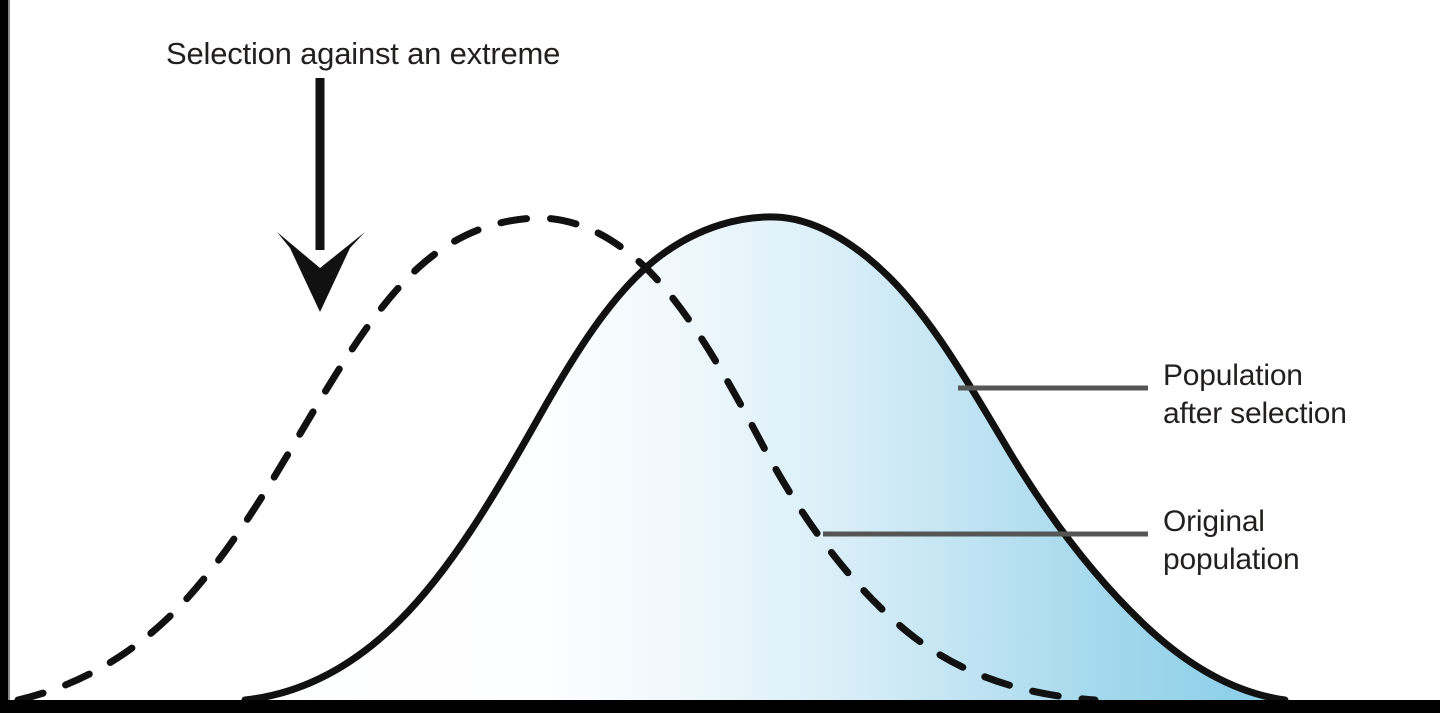 The width and height of the screenshot is (1440, 713). I want to click on left-border-hairline, so click(9, 356).